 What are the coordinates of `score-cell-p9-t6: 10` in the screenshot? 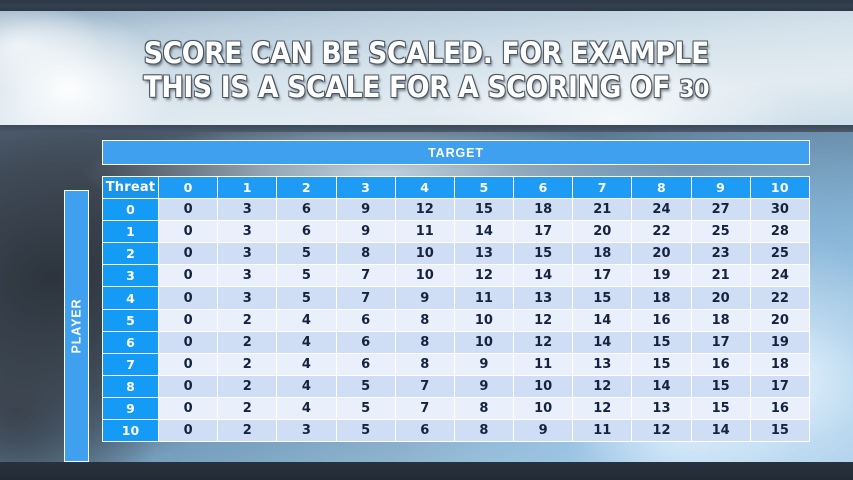 It's located at (543, 408).